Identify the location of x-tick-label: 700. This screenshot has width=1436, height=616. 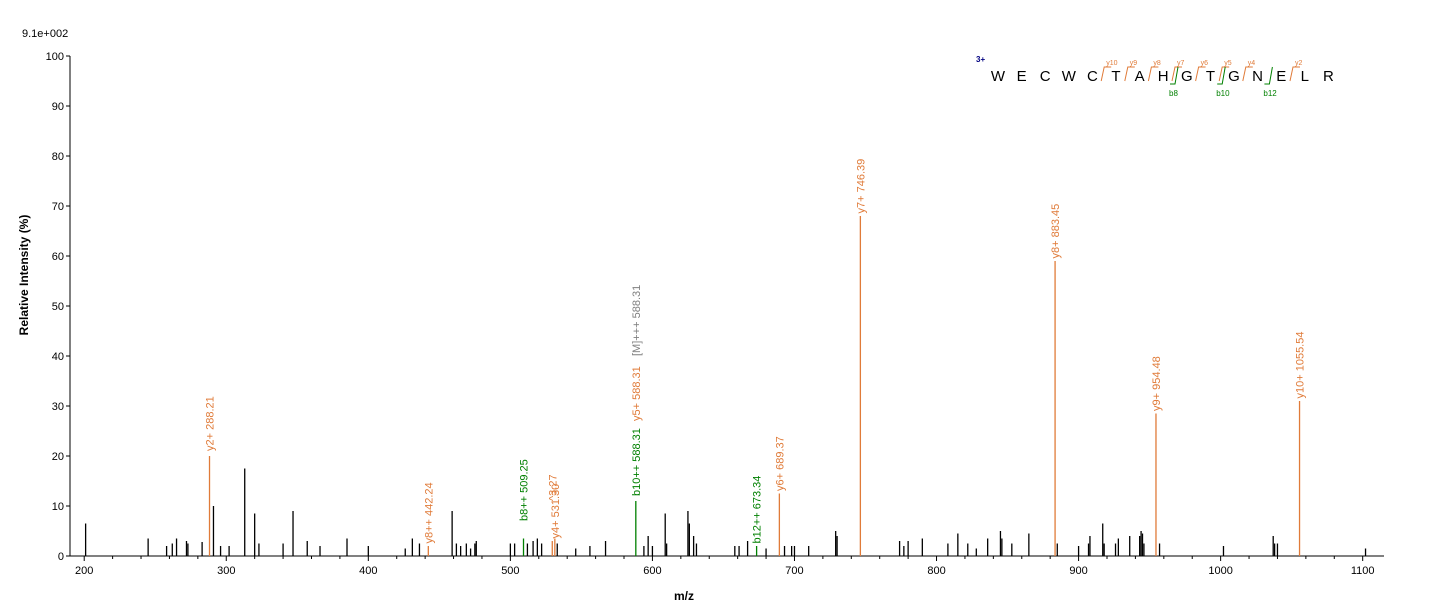
(794, 571).